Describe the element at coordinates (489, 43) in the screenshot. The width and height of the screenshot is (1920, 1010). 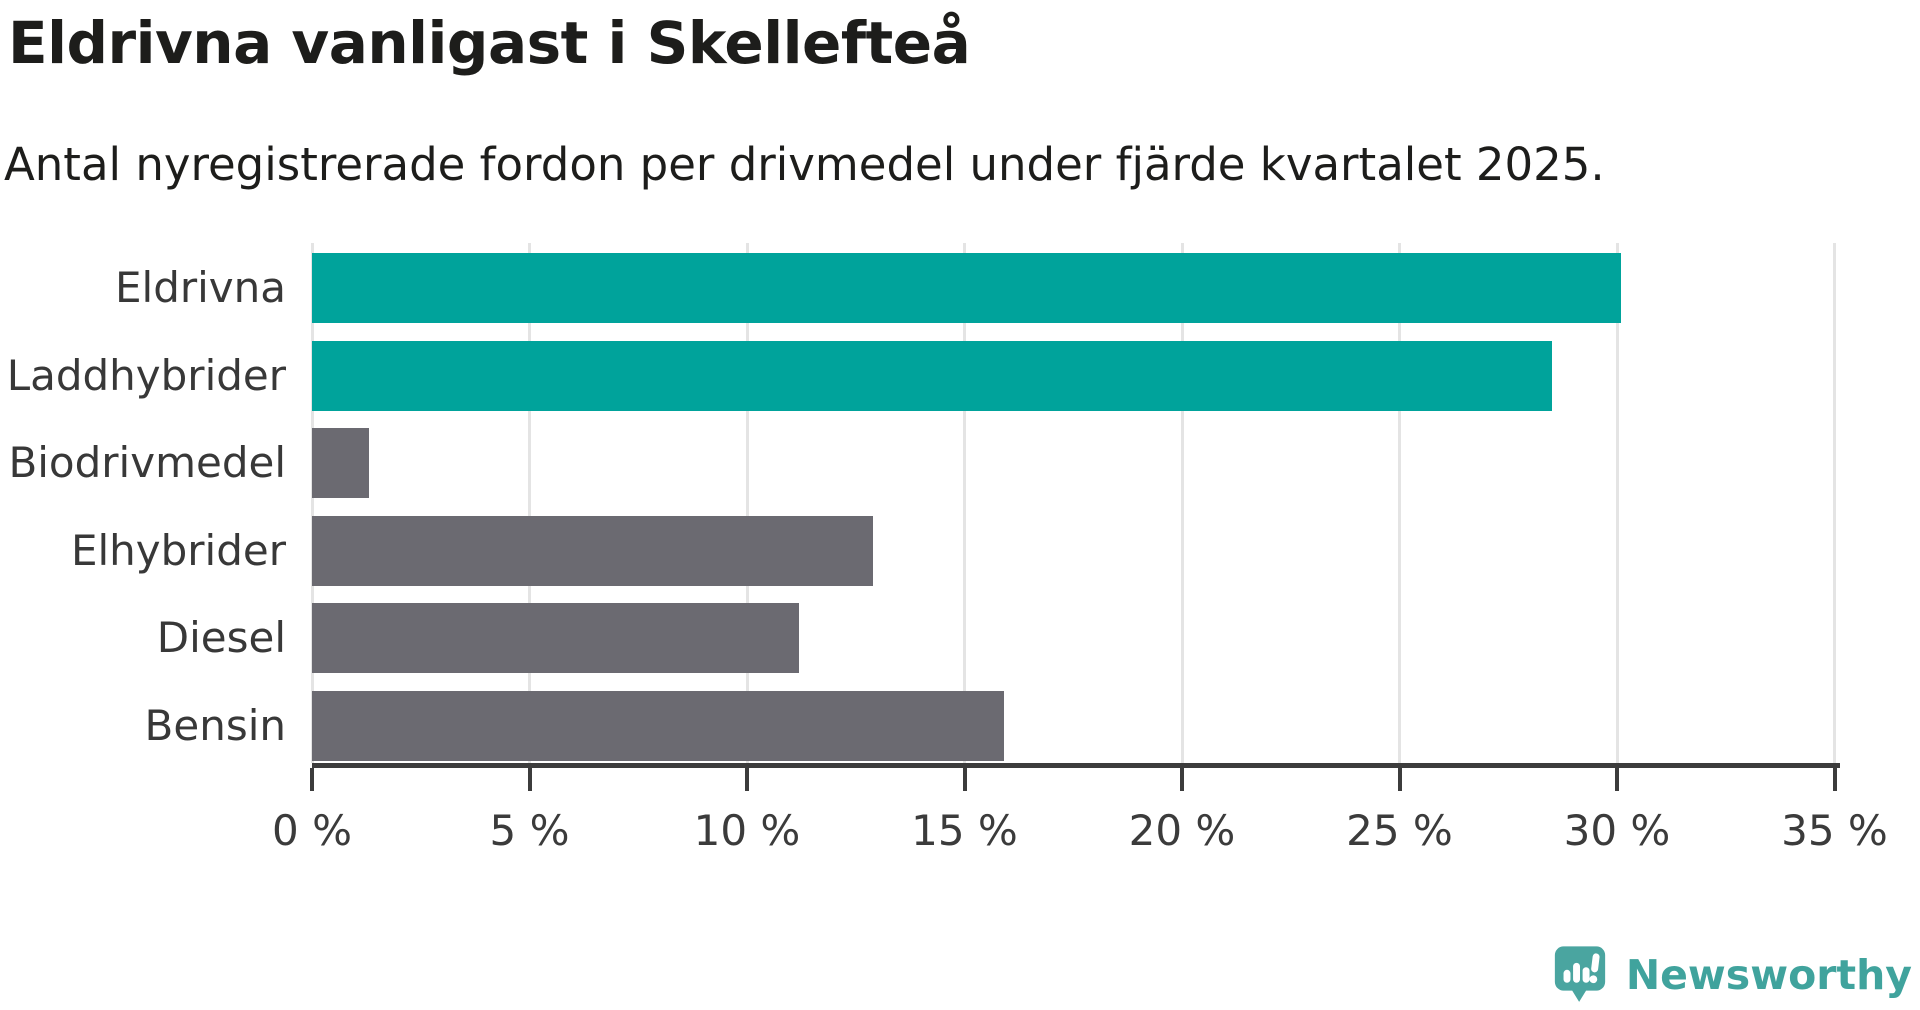
I see `chart-title: Eldrivna vanligast i Skellefteå` at that location.